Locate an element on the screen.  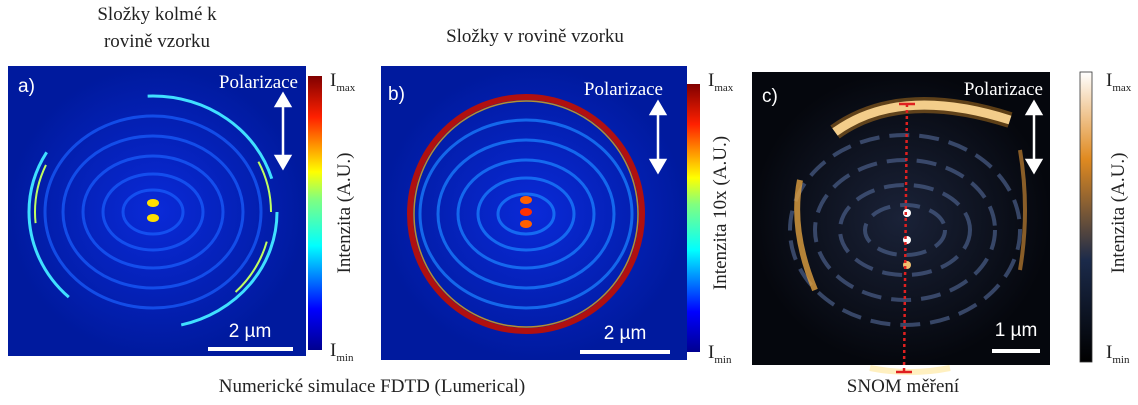
caption: Numerické simulace FDTD (Lumerical) is located at coordinates (372, 386).